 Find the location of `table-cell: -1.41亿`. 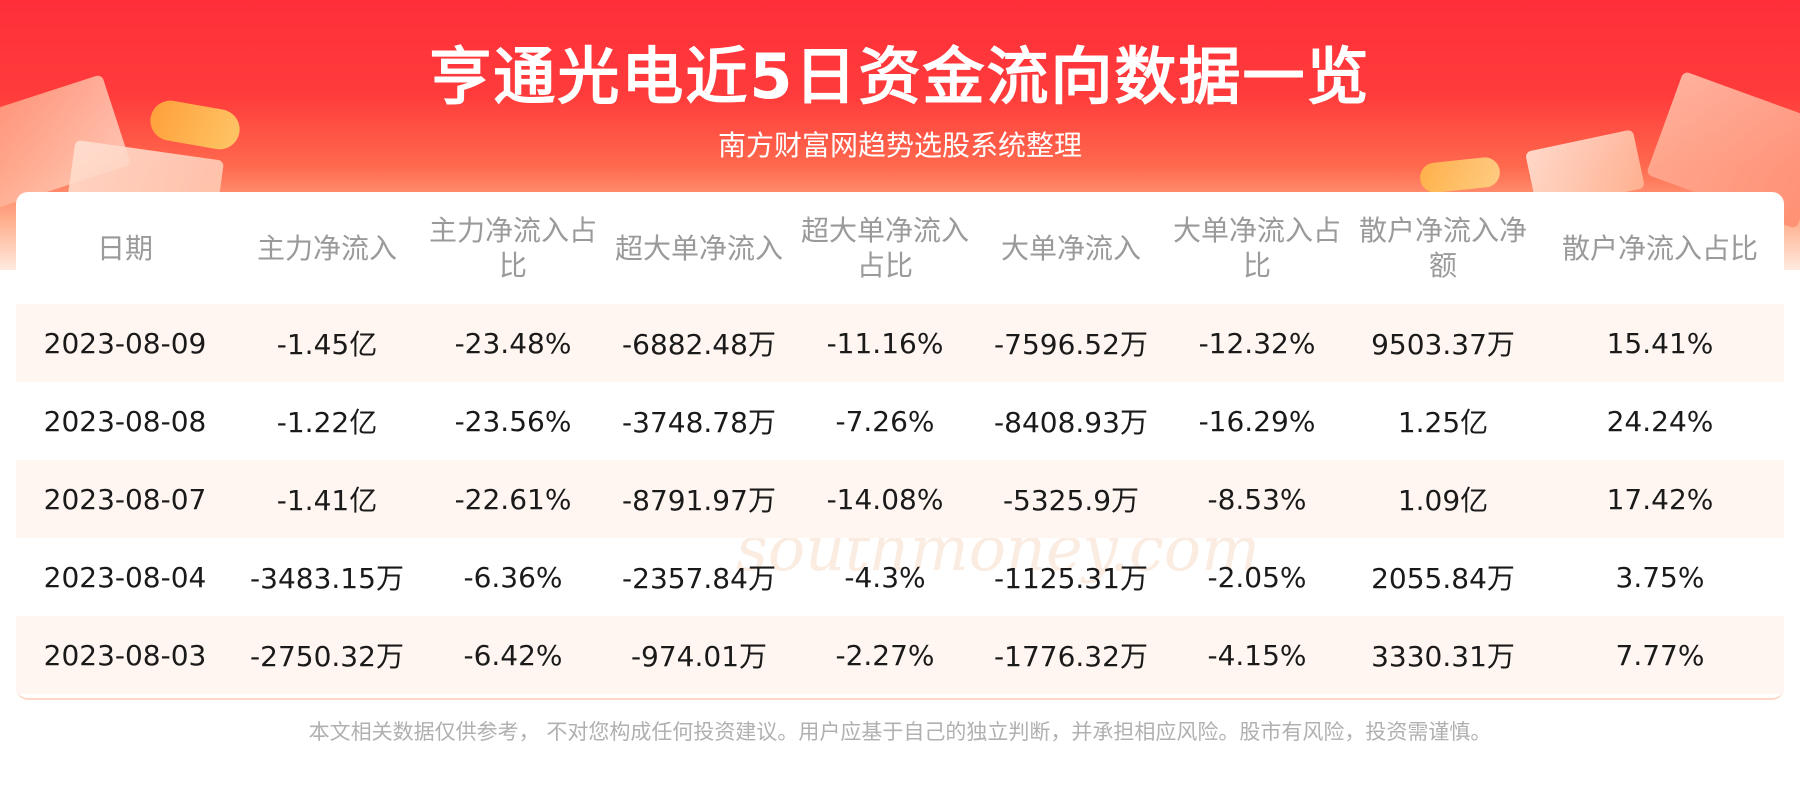

table-cell: -1.41亿 is located at coordinates (327, 499).